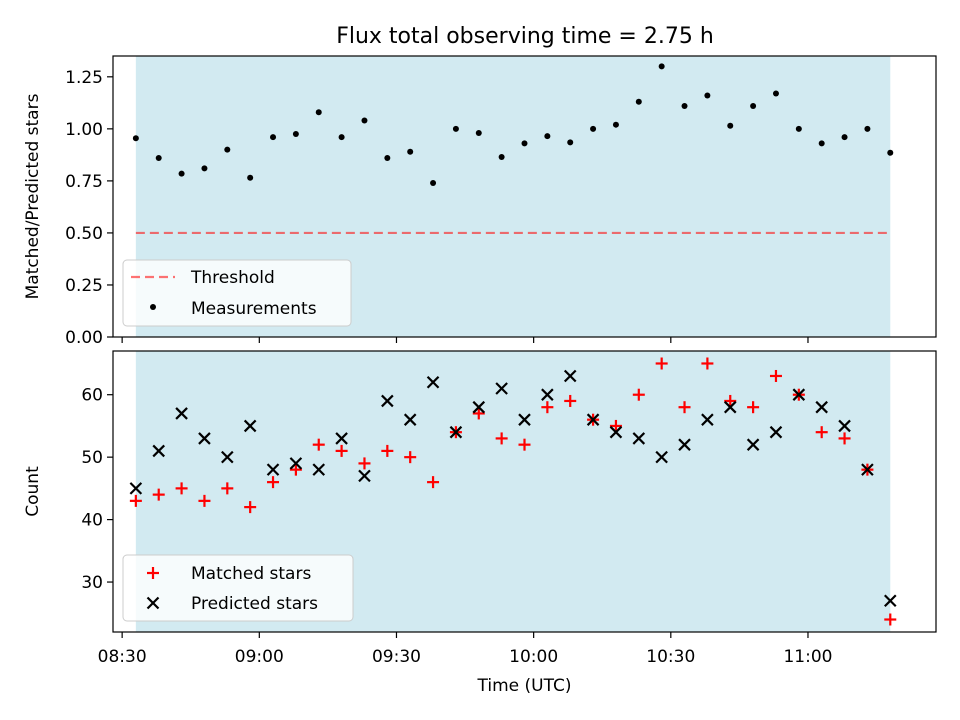 This screenshot has height=720, width=960. What do you see at coordinates (533, 657) in the screenshot?
I see `x-tick-label: 10:00` at bounding box center [533, 657].